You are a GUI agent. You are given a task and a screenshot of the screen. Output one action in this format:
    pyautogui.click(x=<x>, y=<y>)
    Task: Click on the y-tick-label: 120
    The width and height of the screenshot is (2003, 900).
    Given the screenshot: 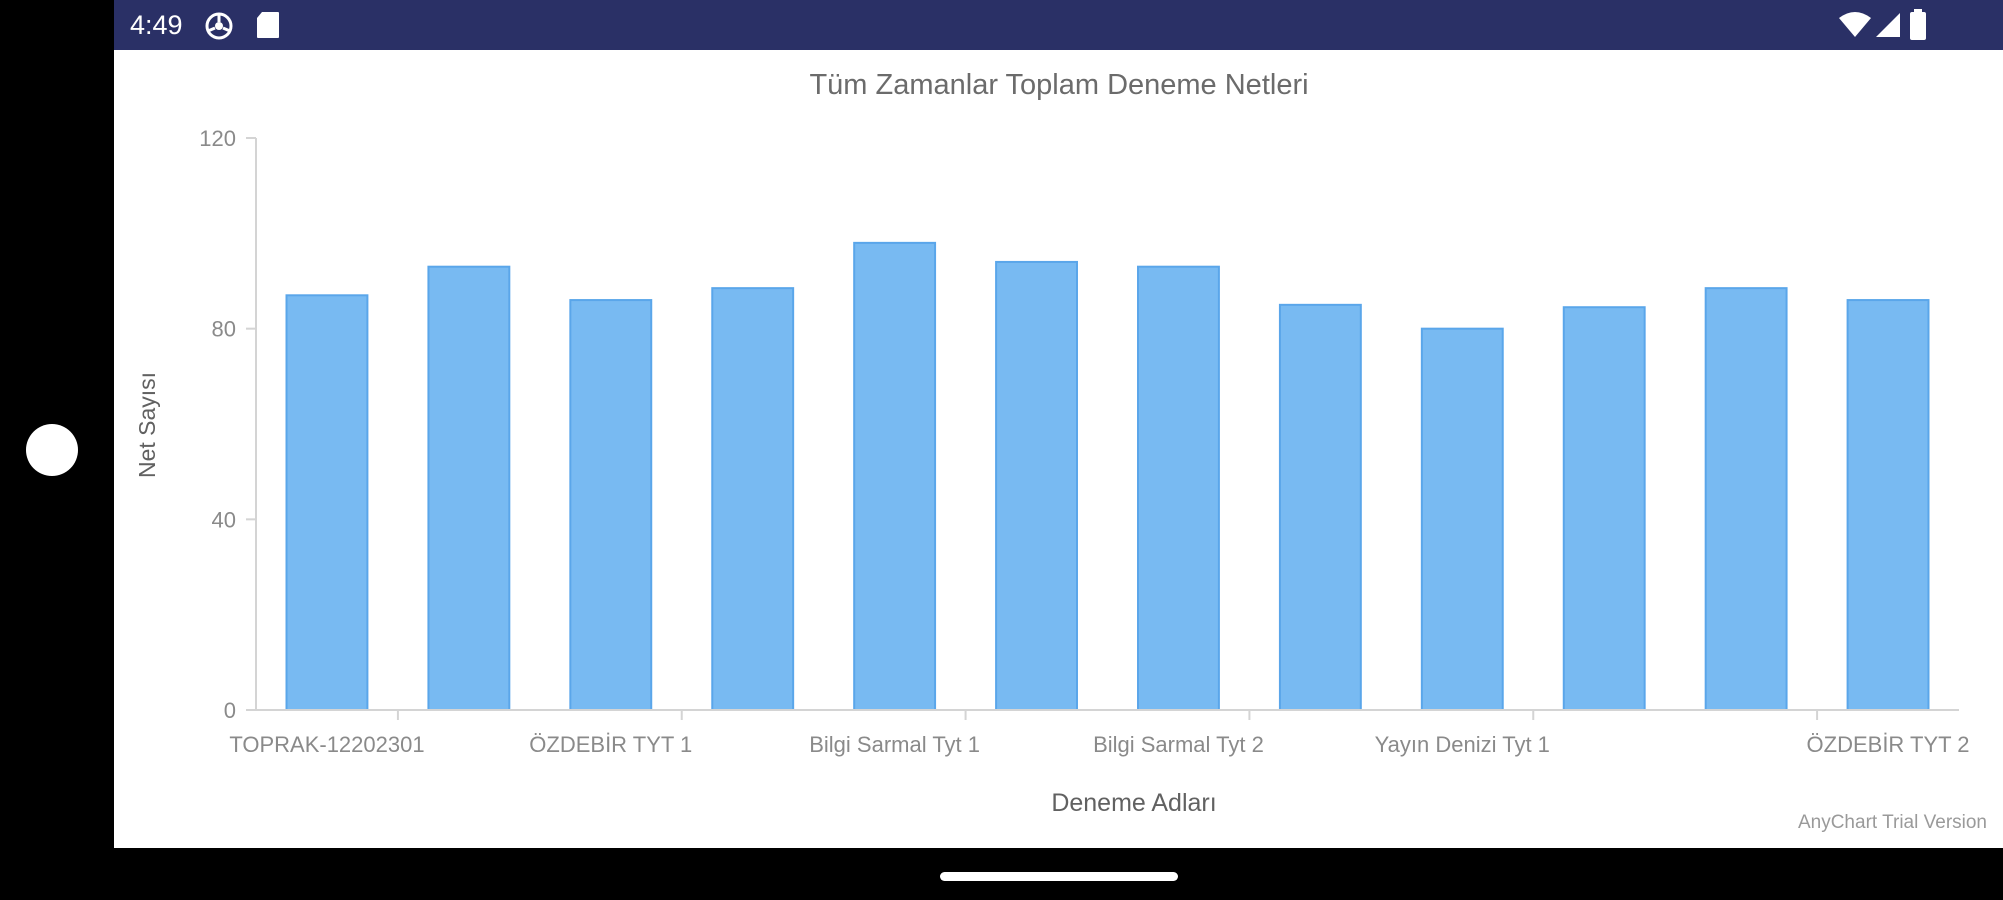 What is the action you would take?
    pyautogui.click(x=217, y=138)
    